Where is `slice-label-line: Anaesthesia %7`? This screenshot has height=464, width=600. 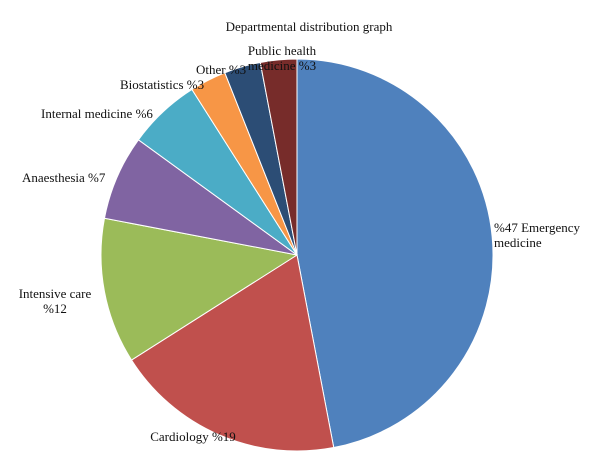
slice-label-line: Anaesthesia %7 is located at coordinates (64, 177).